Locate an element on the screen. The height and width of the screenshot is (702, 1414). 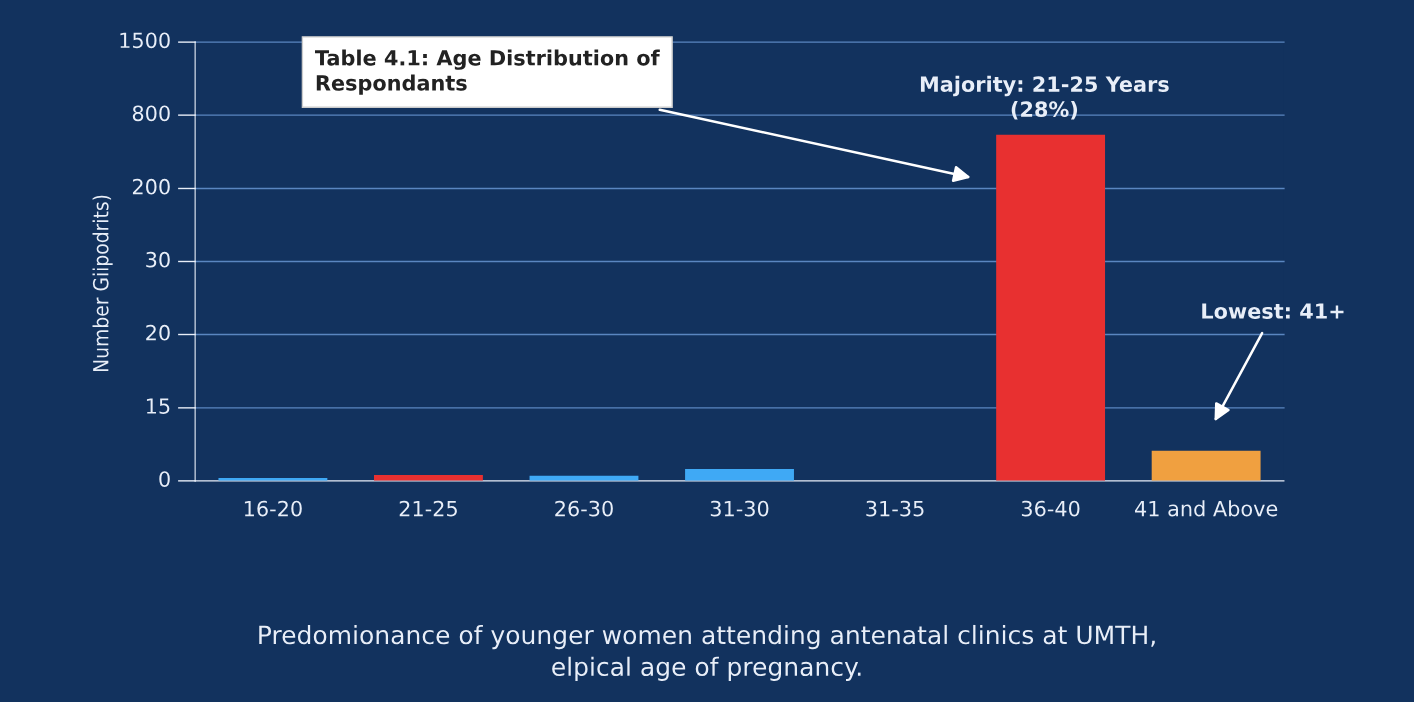
text: 0 is located at coordinates (164, 479).